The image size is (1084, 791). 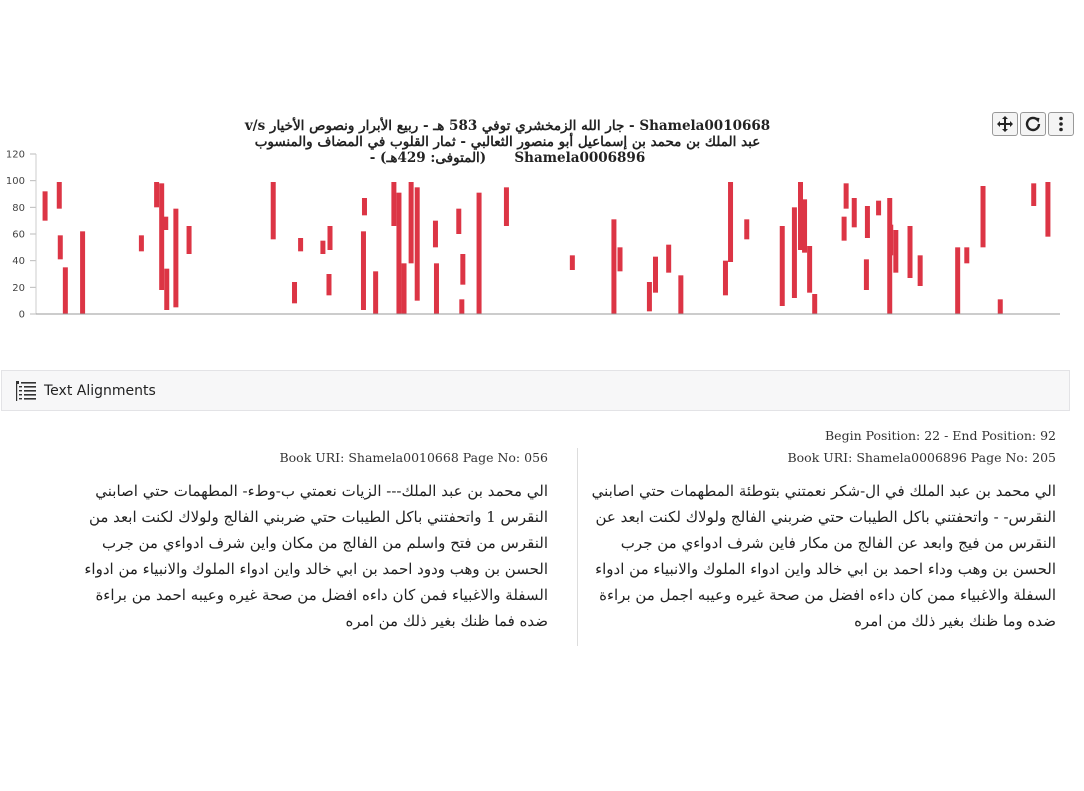 What do you see at coordinates (580, 158) in the screenshot?
I see `chart-title-line2-a: Shamela0006896` at bounding box center [580, 158].